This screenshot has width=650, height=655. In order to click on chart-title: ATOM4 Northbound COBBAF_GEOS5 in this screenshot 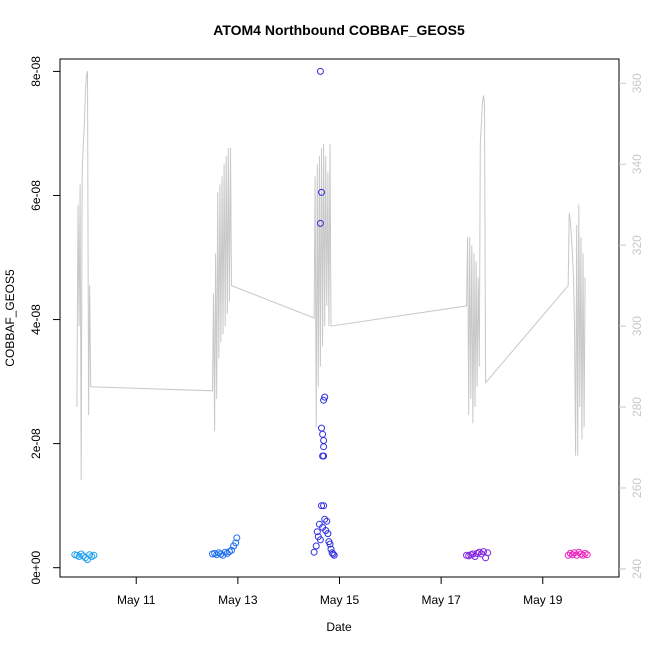, I will do `click(339, 30)`.